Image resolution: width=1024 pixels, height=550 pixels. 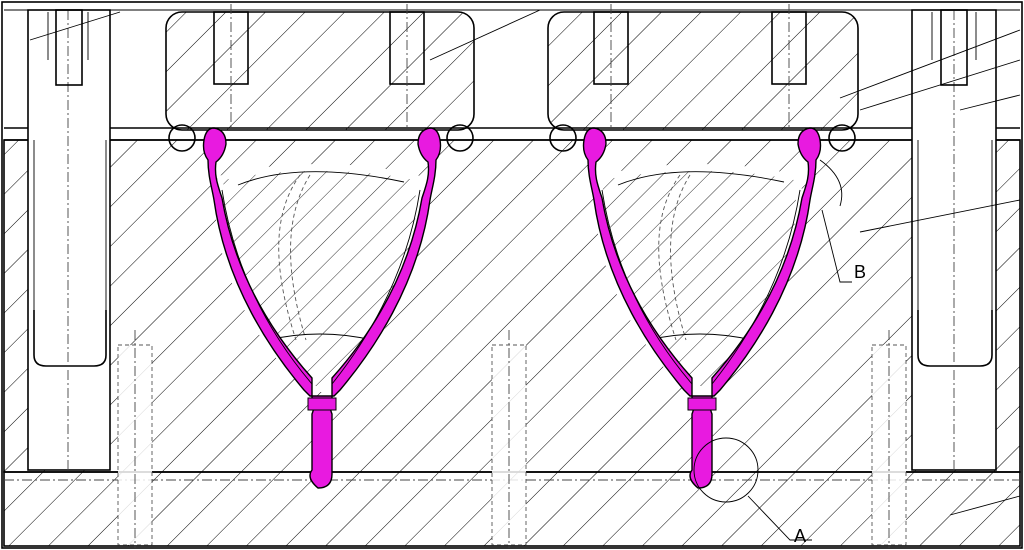 I want to click on top-block-right, so click(x=703, y=67).